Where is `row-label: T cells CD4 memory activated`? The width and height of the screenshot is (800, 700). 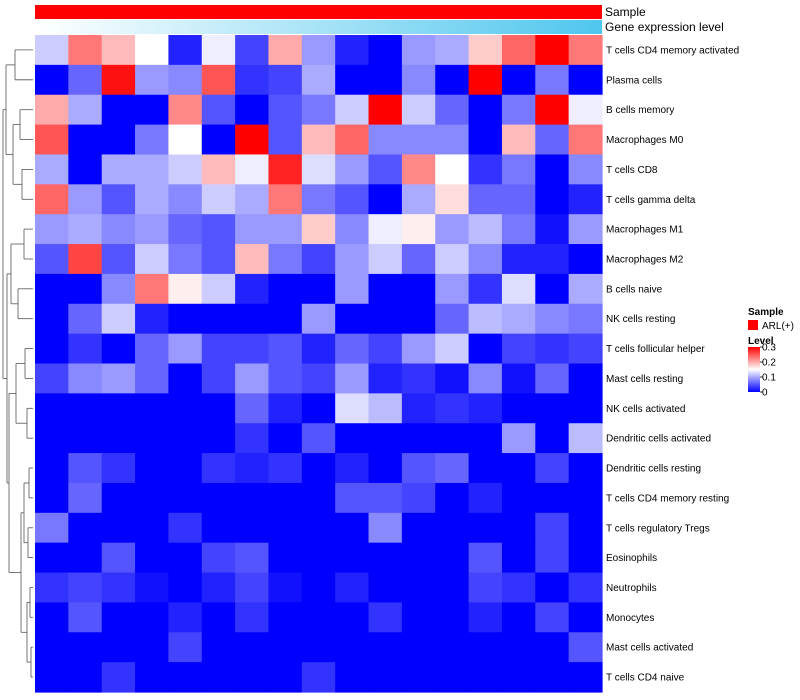 row-label: T cells CD4 memory activated is located at coordinates (672, 50).